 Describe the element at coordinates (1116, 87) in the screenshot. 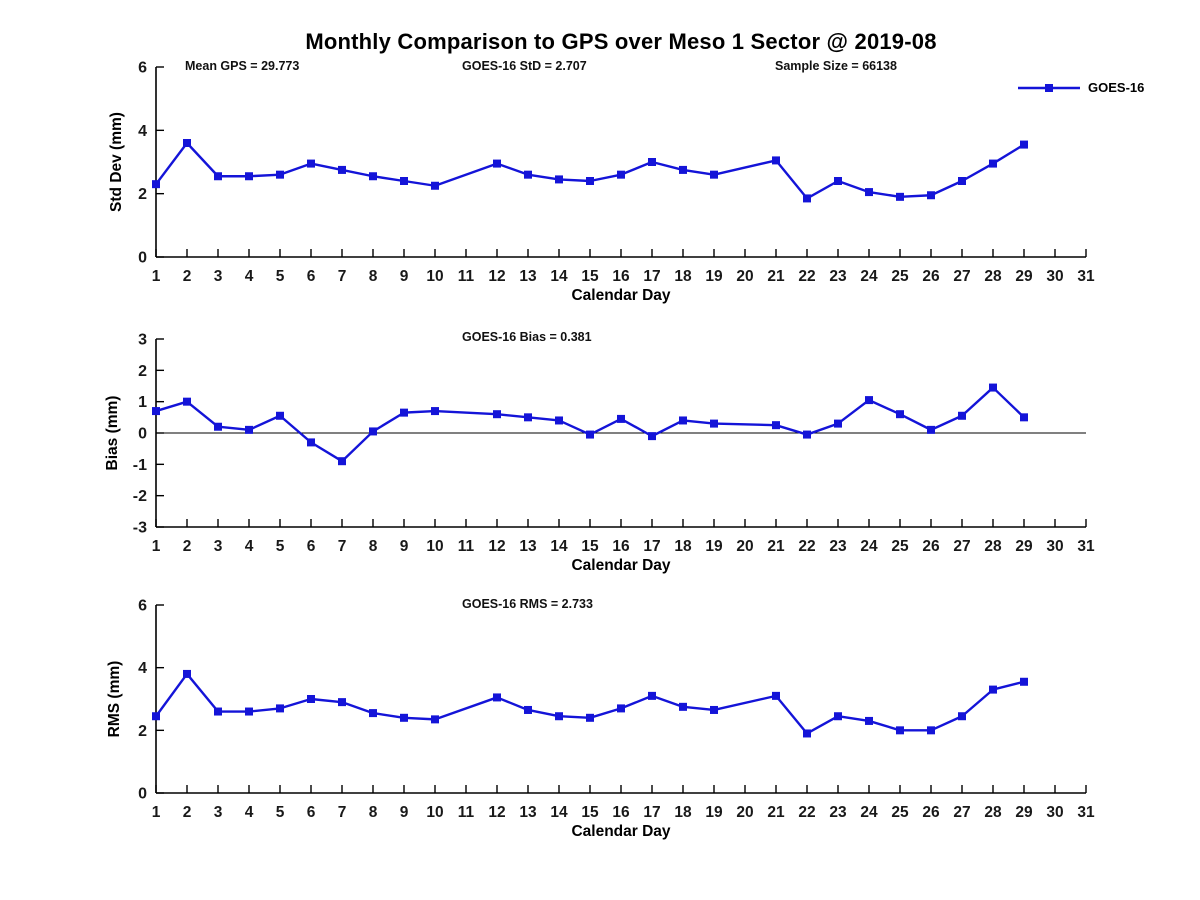

I see `legend-label: GOES-16` at that location.